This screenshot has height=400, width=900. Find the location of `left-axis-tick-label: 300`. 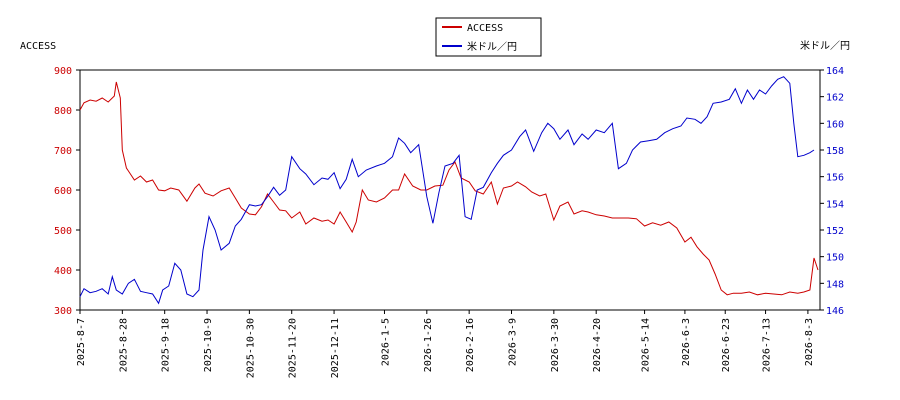

left-axis-tick-label: 300 is located at coordinates (63, 311).